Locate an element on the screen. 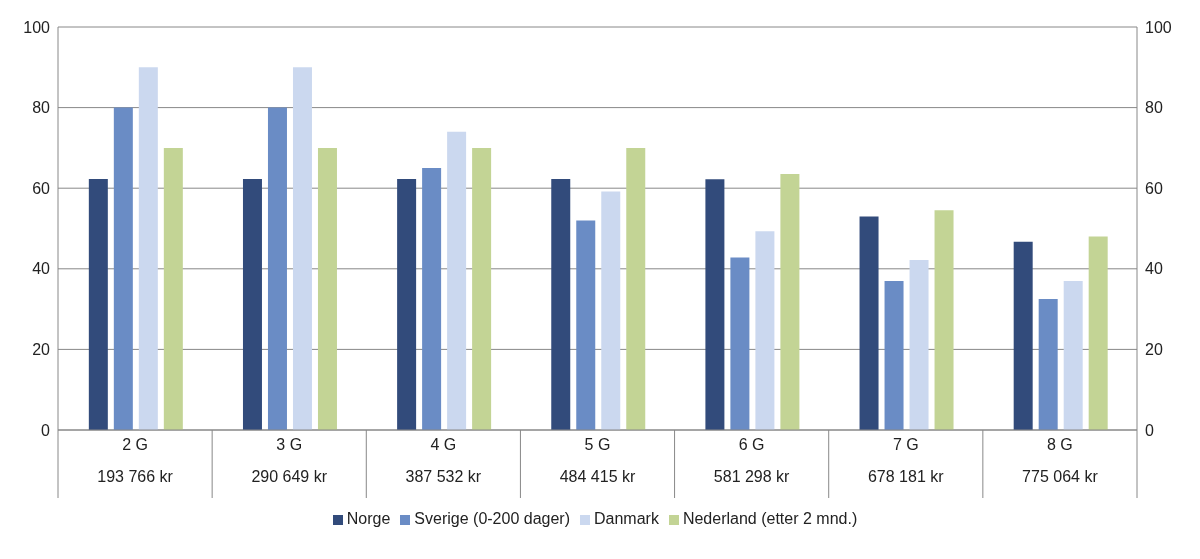  y2-tick-label: 60 is located at coordinates (1154, 188).